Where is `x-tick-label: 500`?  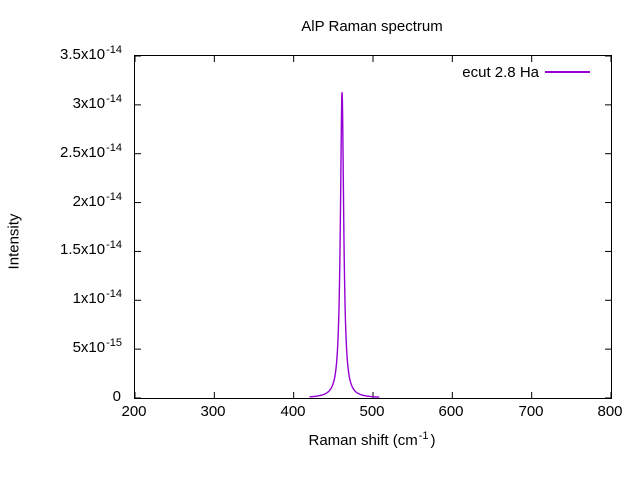 x-tick-label: 500 is located at coordinates (372, 411).